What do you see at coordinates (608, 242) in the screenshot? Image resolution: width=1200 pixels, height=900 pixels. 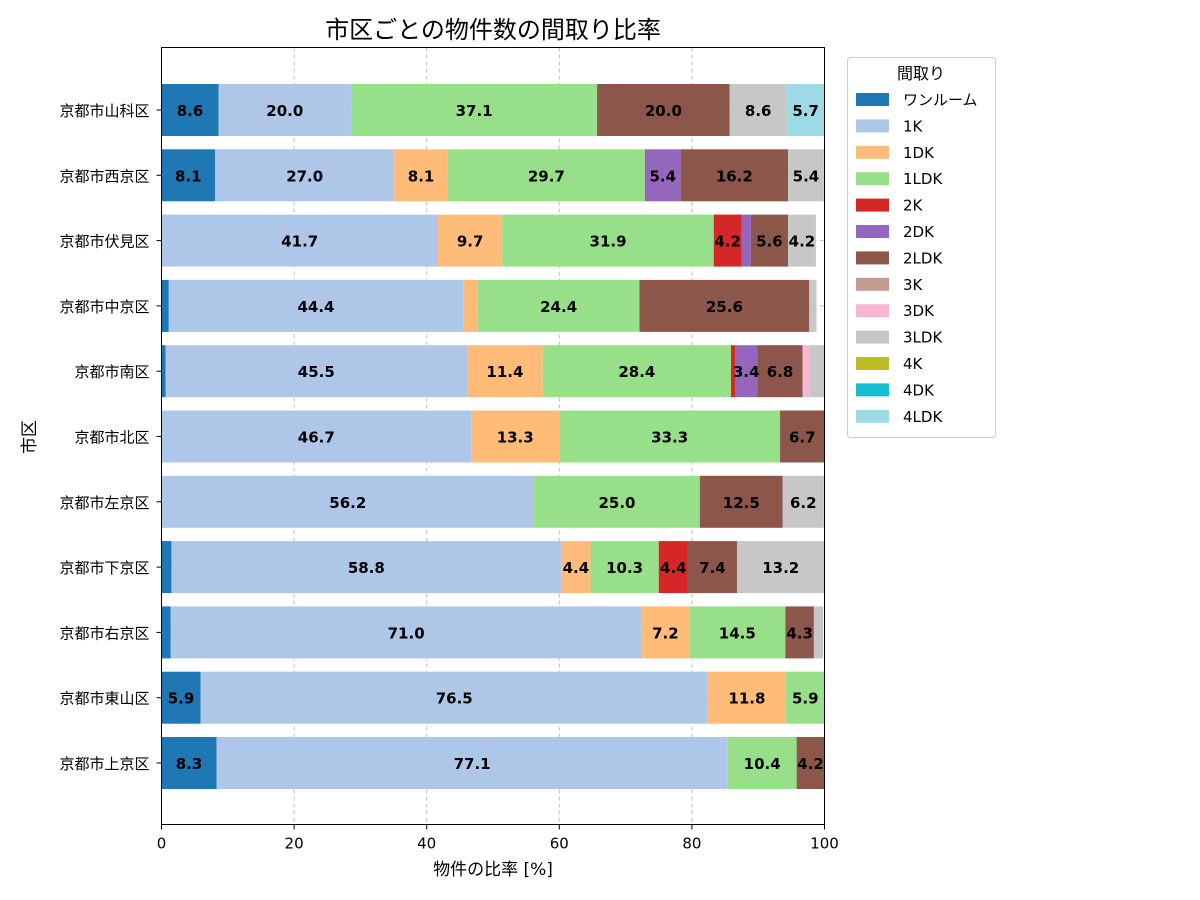 I see `bar-value-label: 31.9` at bounding box center [608, 242].